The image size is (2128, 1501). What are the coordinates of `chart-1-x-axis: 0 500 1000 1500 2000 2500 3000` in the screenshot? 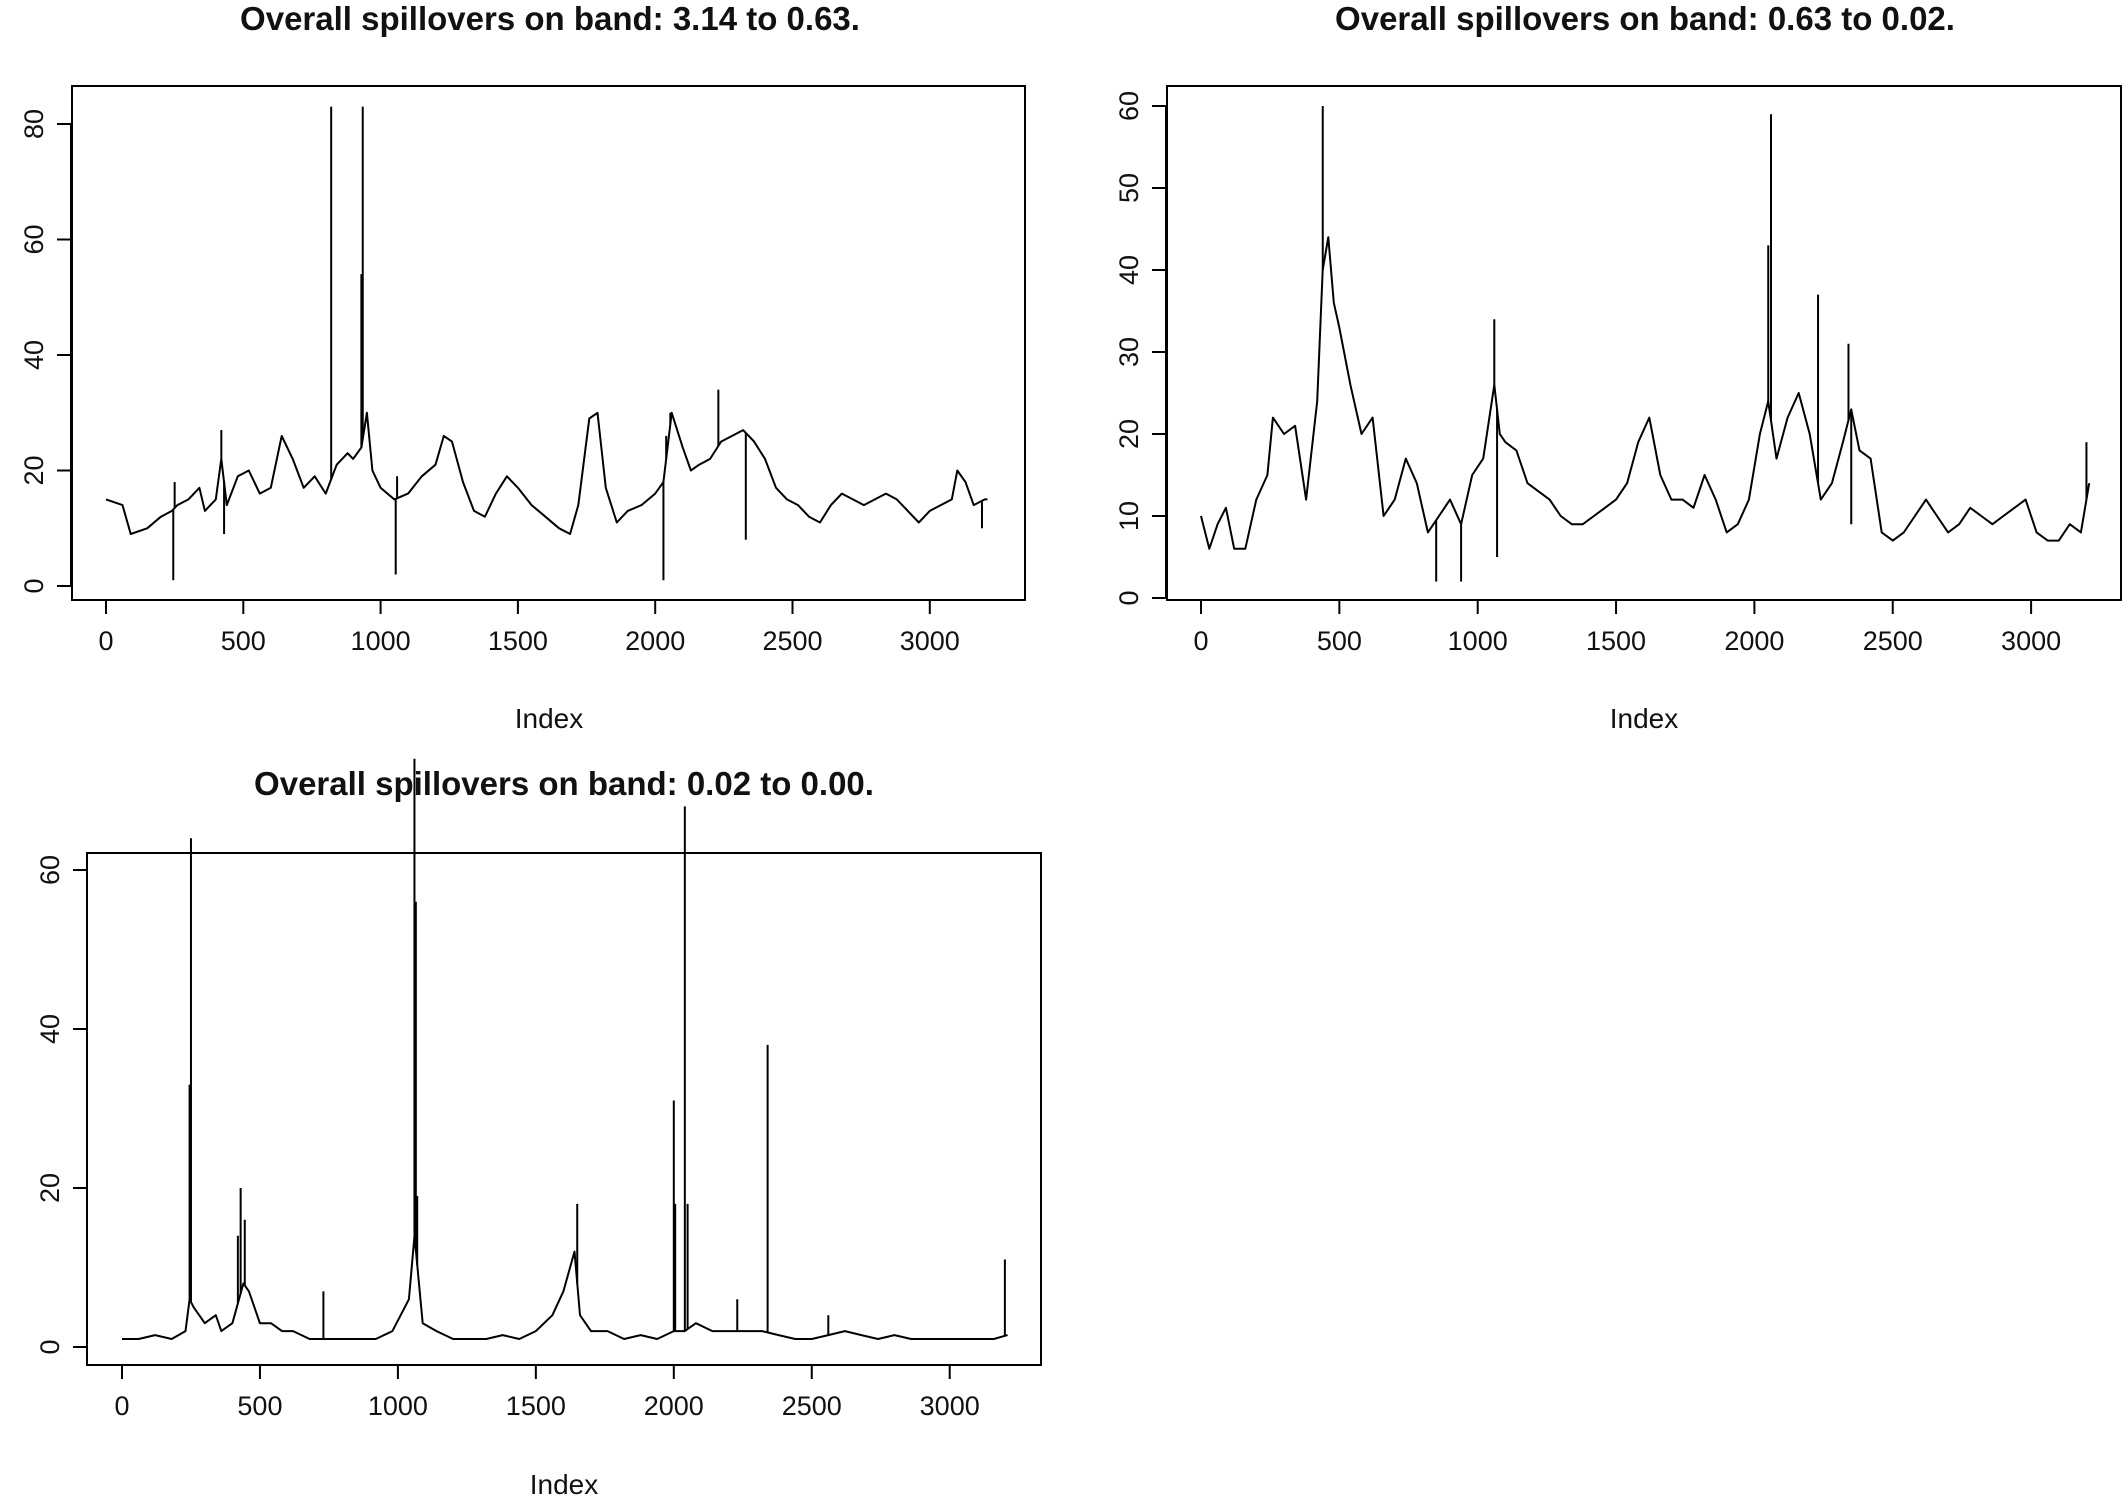 It's located at (529, 627).